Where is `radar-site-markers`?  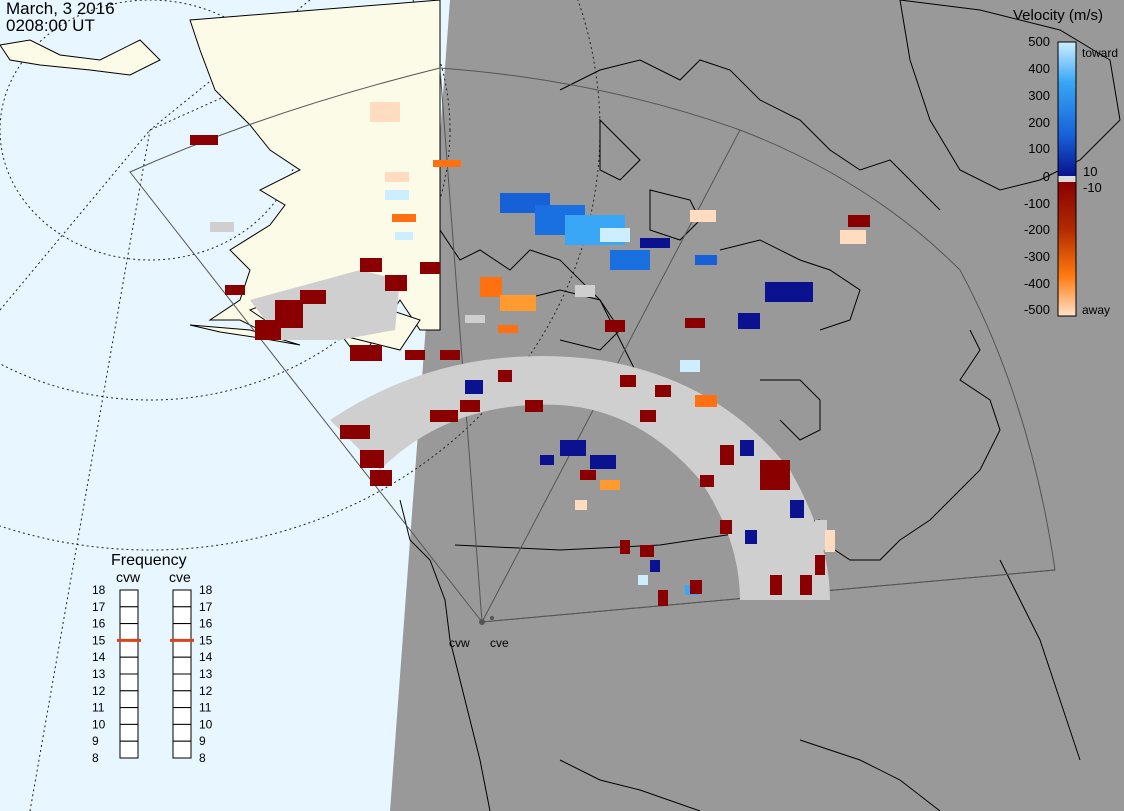
radar-site-markers is located at coordinates (486, 620).